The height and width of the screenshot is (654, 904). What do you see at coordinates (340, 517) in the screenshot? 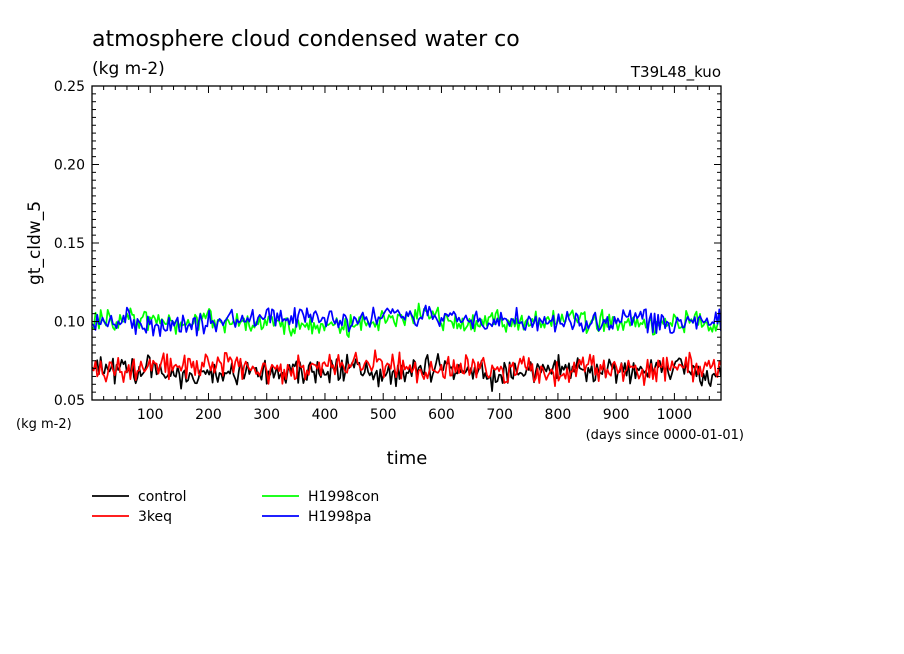
I see `legend-label-H1998pa: H1998pa` at bounding box center [340, 517].